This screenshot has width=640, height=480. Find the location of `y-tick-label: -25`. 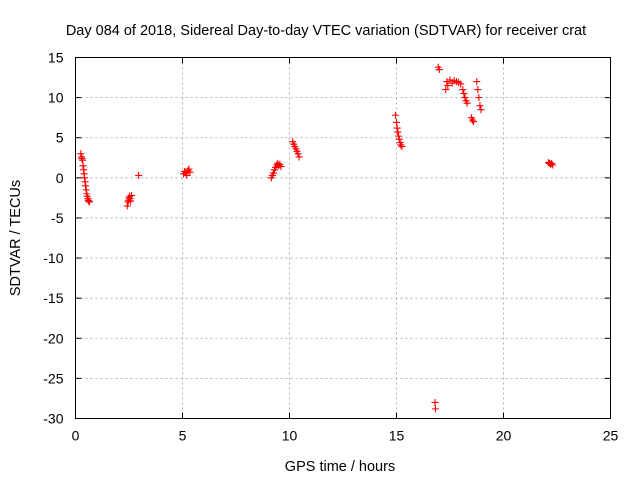

y-tick-label: -25 is located at coordinates (53, 378).